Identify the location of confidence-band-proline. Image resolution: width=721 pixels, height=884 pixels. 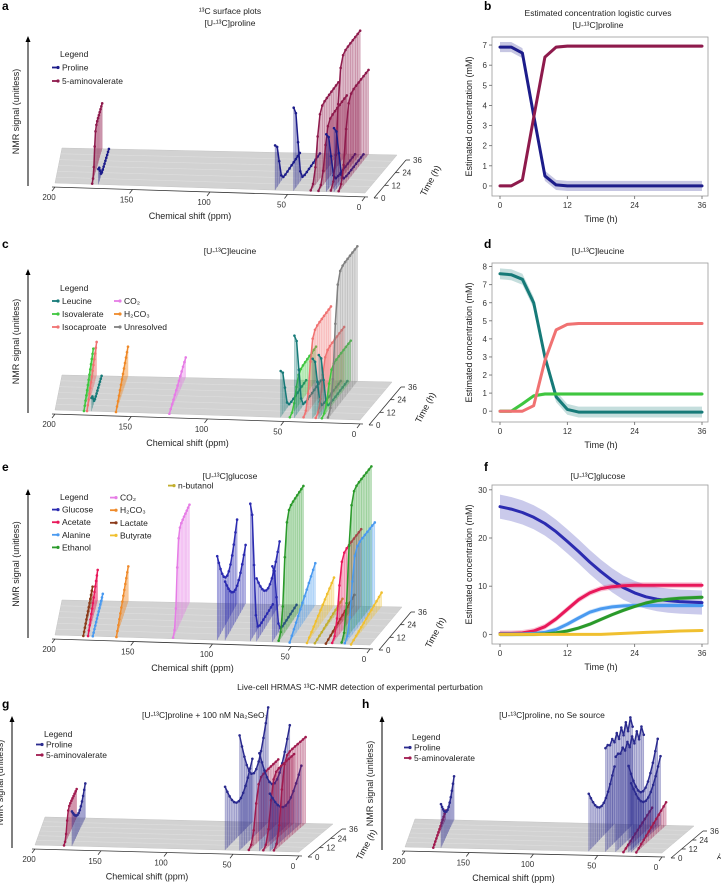
(601, 116).